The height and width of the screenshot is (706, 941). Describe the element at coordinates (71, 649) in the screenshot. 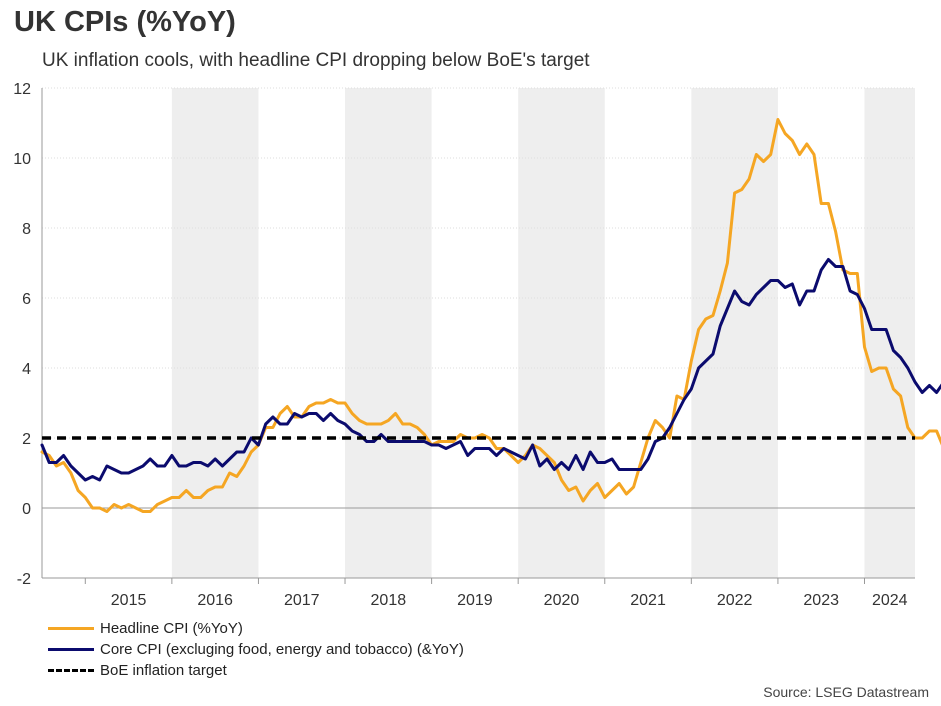

I see `legend-swatch-core` at that location.